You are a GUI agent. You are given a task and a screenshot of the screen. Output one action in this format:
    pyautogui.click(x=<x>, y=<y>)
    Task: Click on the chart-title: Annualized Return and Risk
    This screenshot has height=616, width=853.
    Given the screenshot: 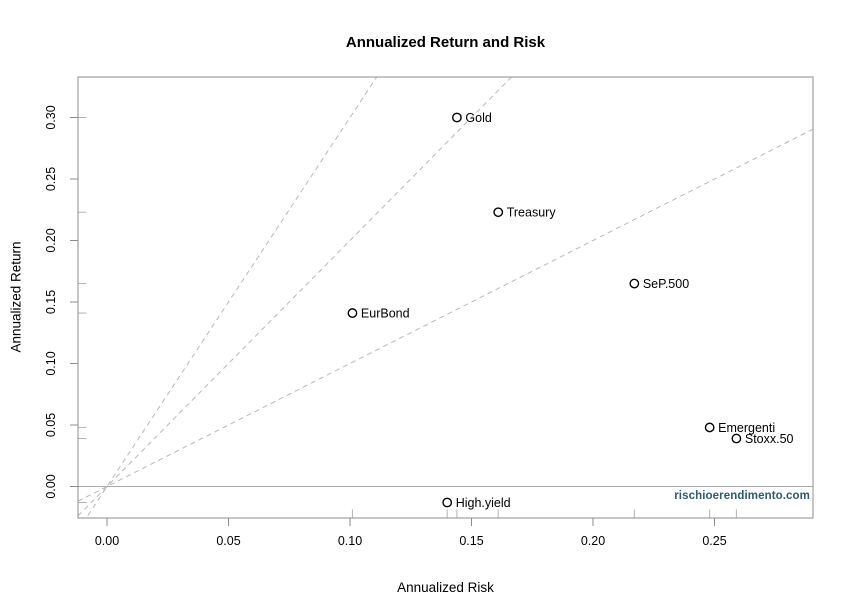 What is the action you would take?
    pyautogui.click(x=445, y=42)
    